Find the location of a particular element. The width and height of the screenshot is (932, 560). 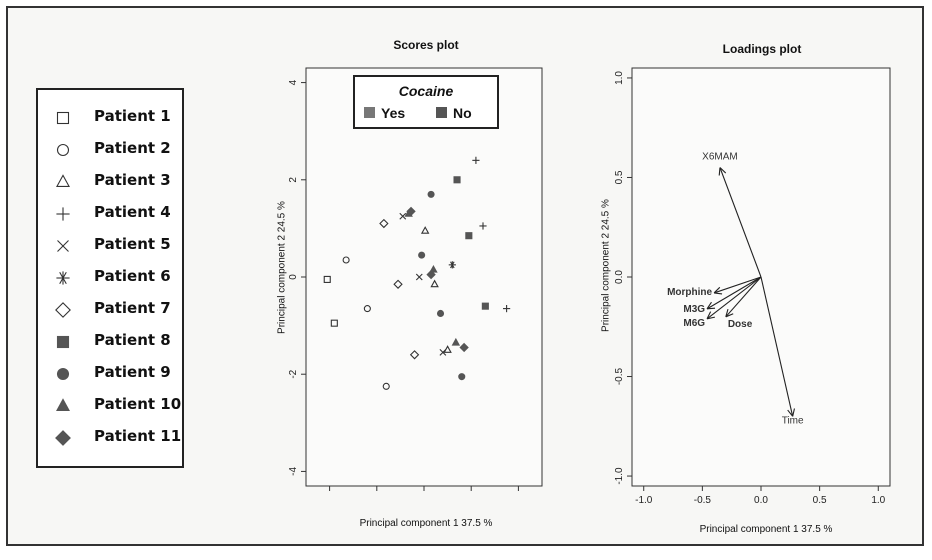

loading-vector: M6G is located at coordinates (722, 302).